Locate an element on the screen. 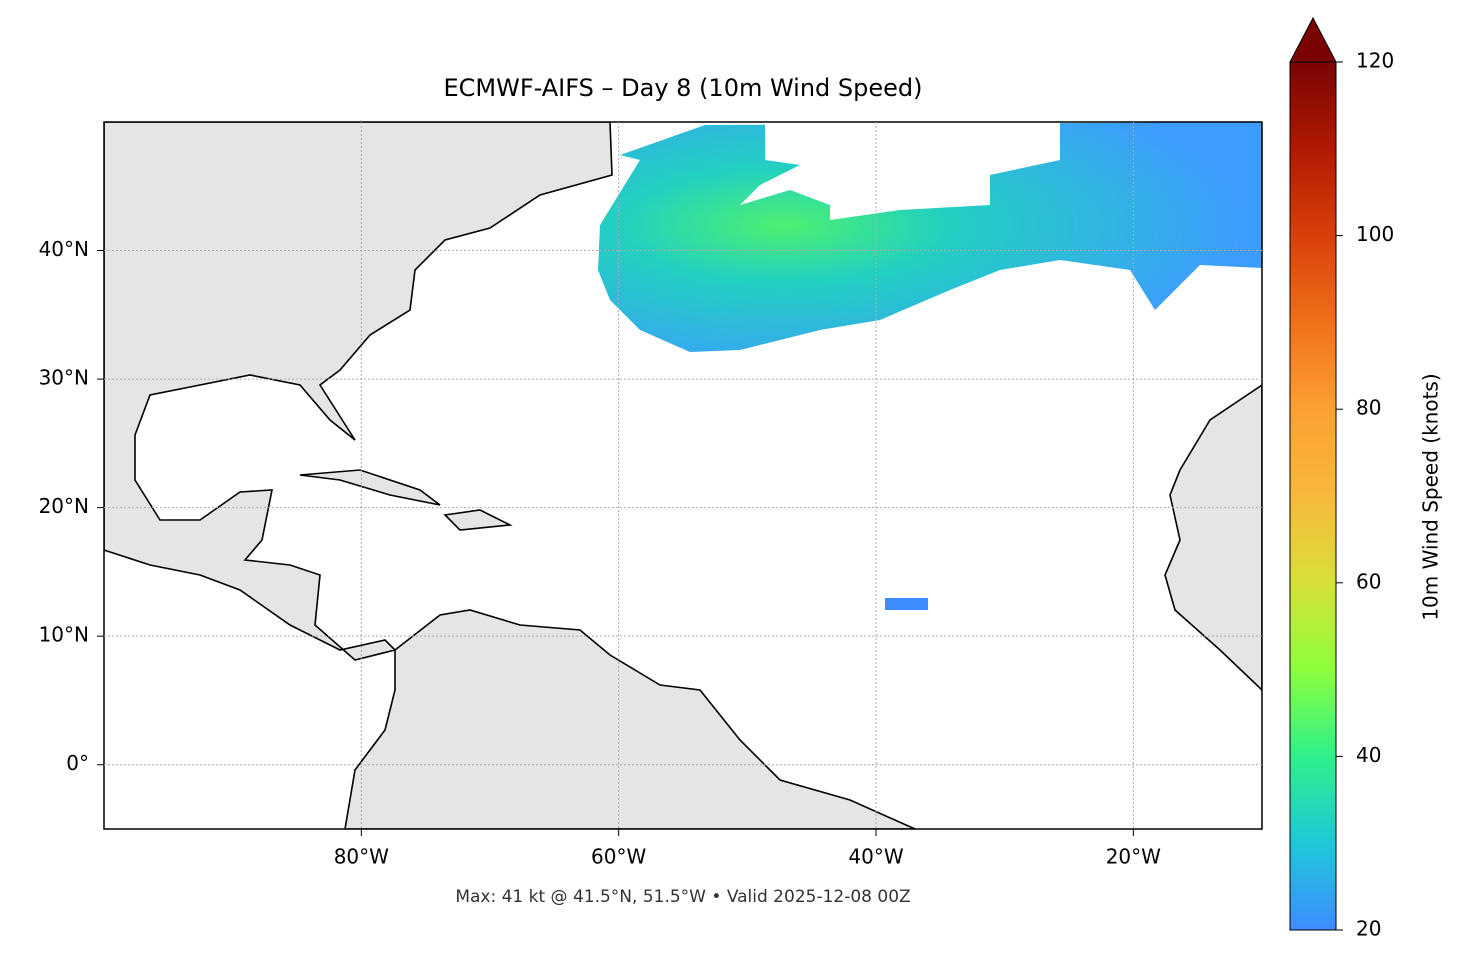 The width and height of the screenshot is (1466, 973). africa is located at coordinates (1213, 538).